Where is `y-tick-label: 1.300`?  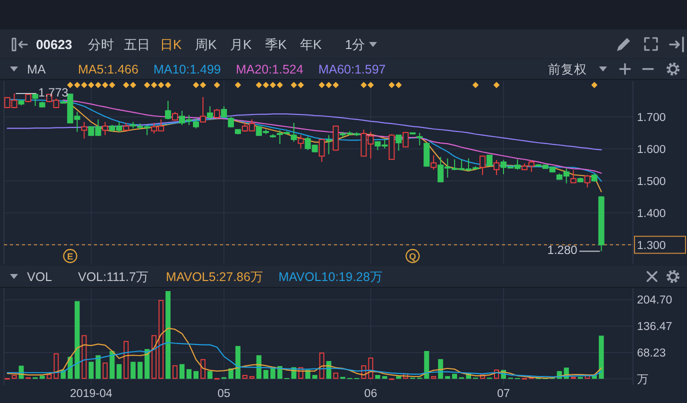
y-tick-label: 1.300 is located at coordinates (651, 246).